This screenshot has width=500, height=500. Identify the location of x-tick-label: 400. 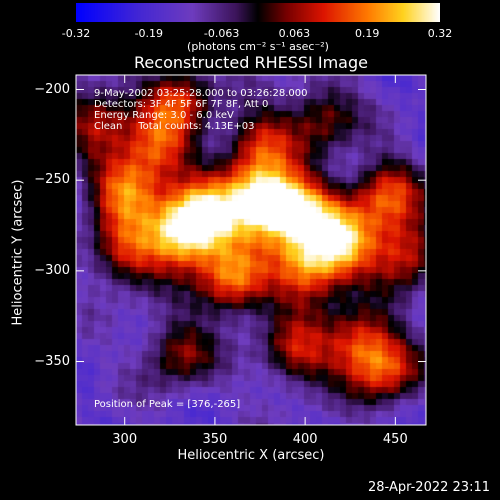
(305, 439).